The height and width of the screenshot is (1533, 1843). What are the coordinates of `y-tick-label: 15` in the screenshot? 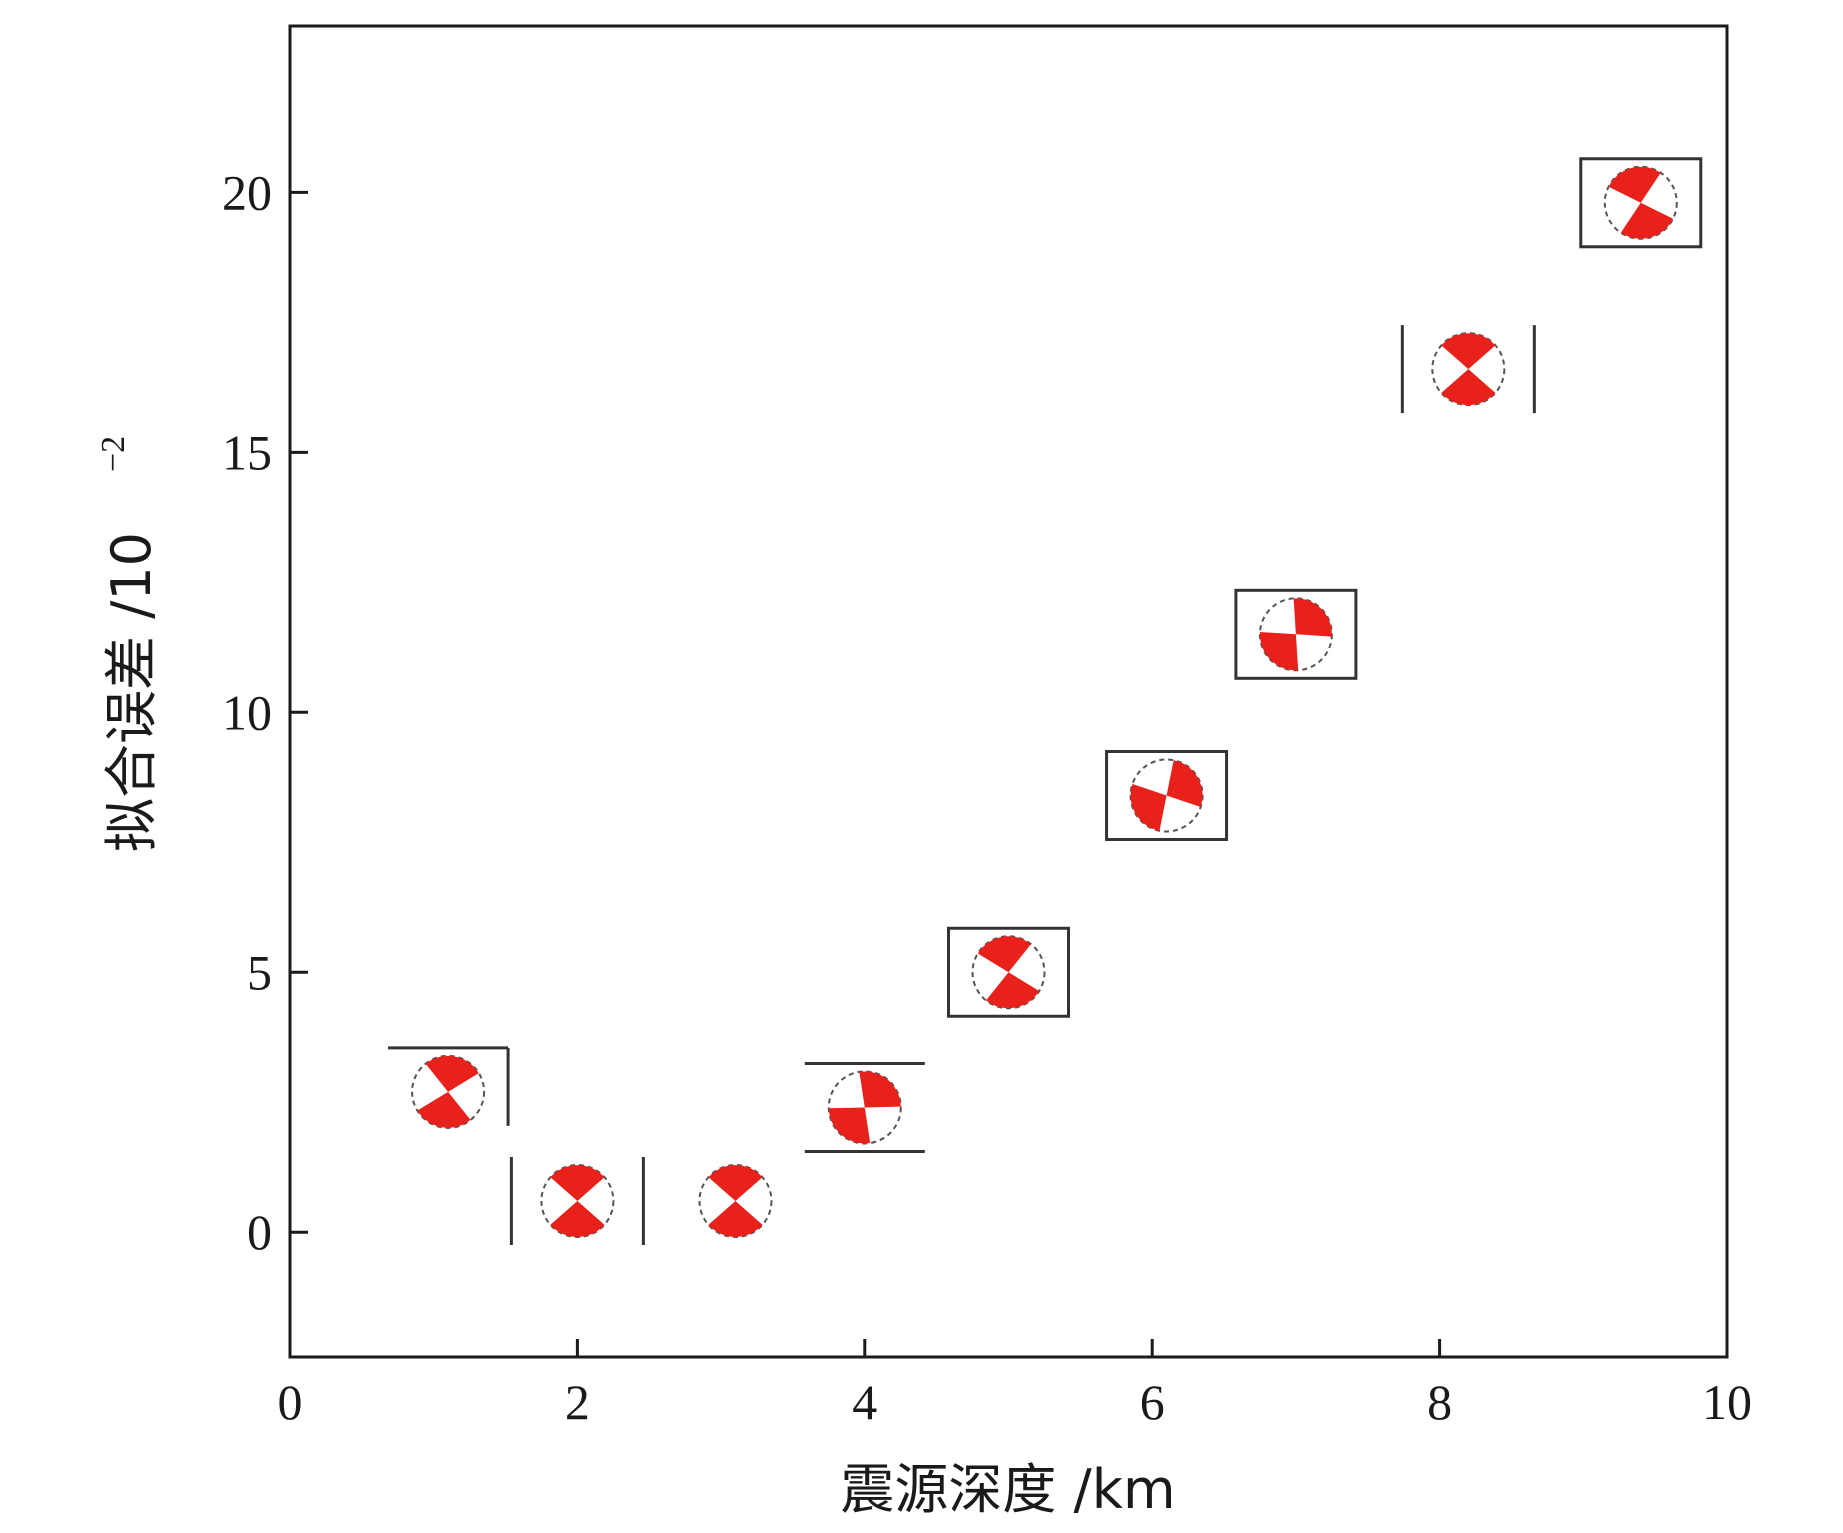 It's located at (247, 452).